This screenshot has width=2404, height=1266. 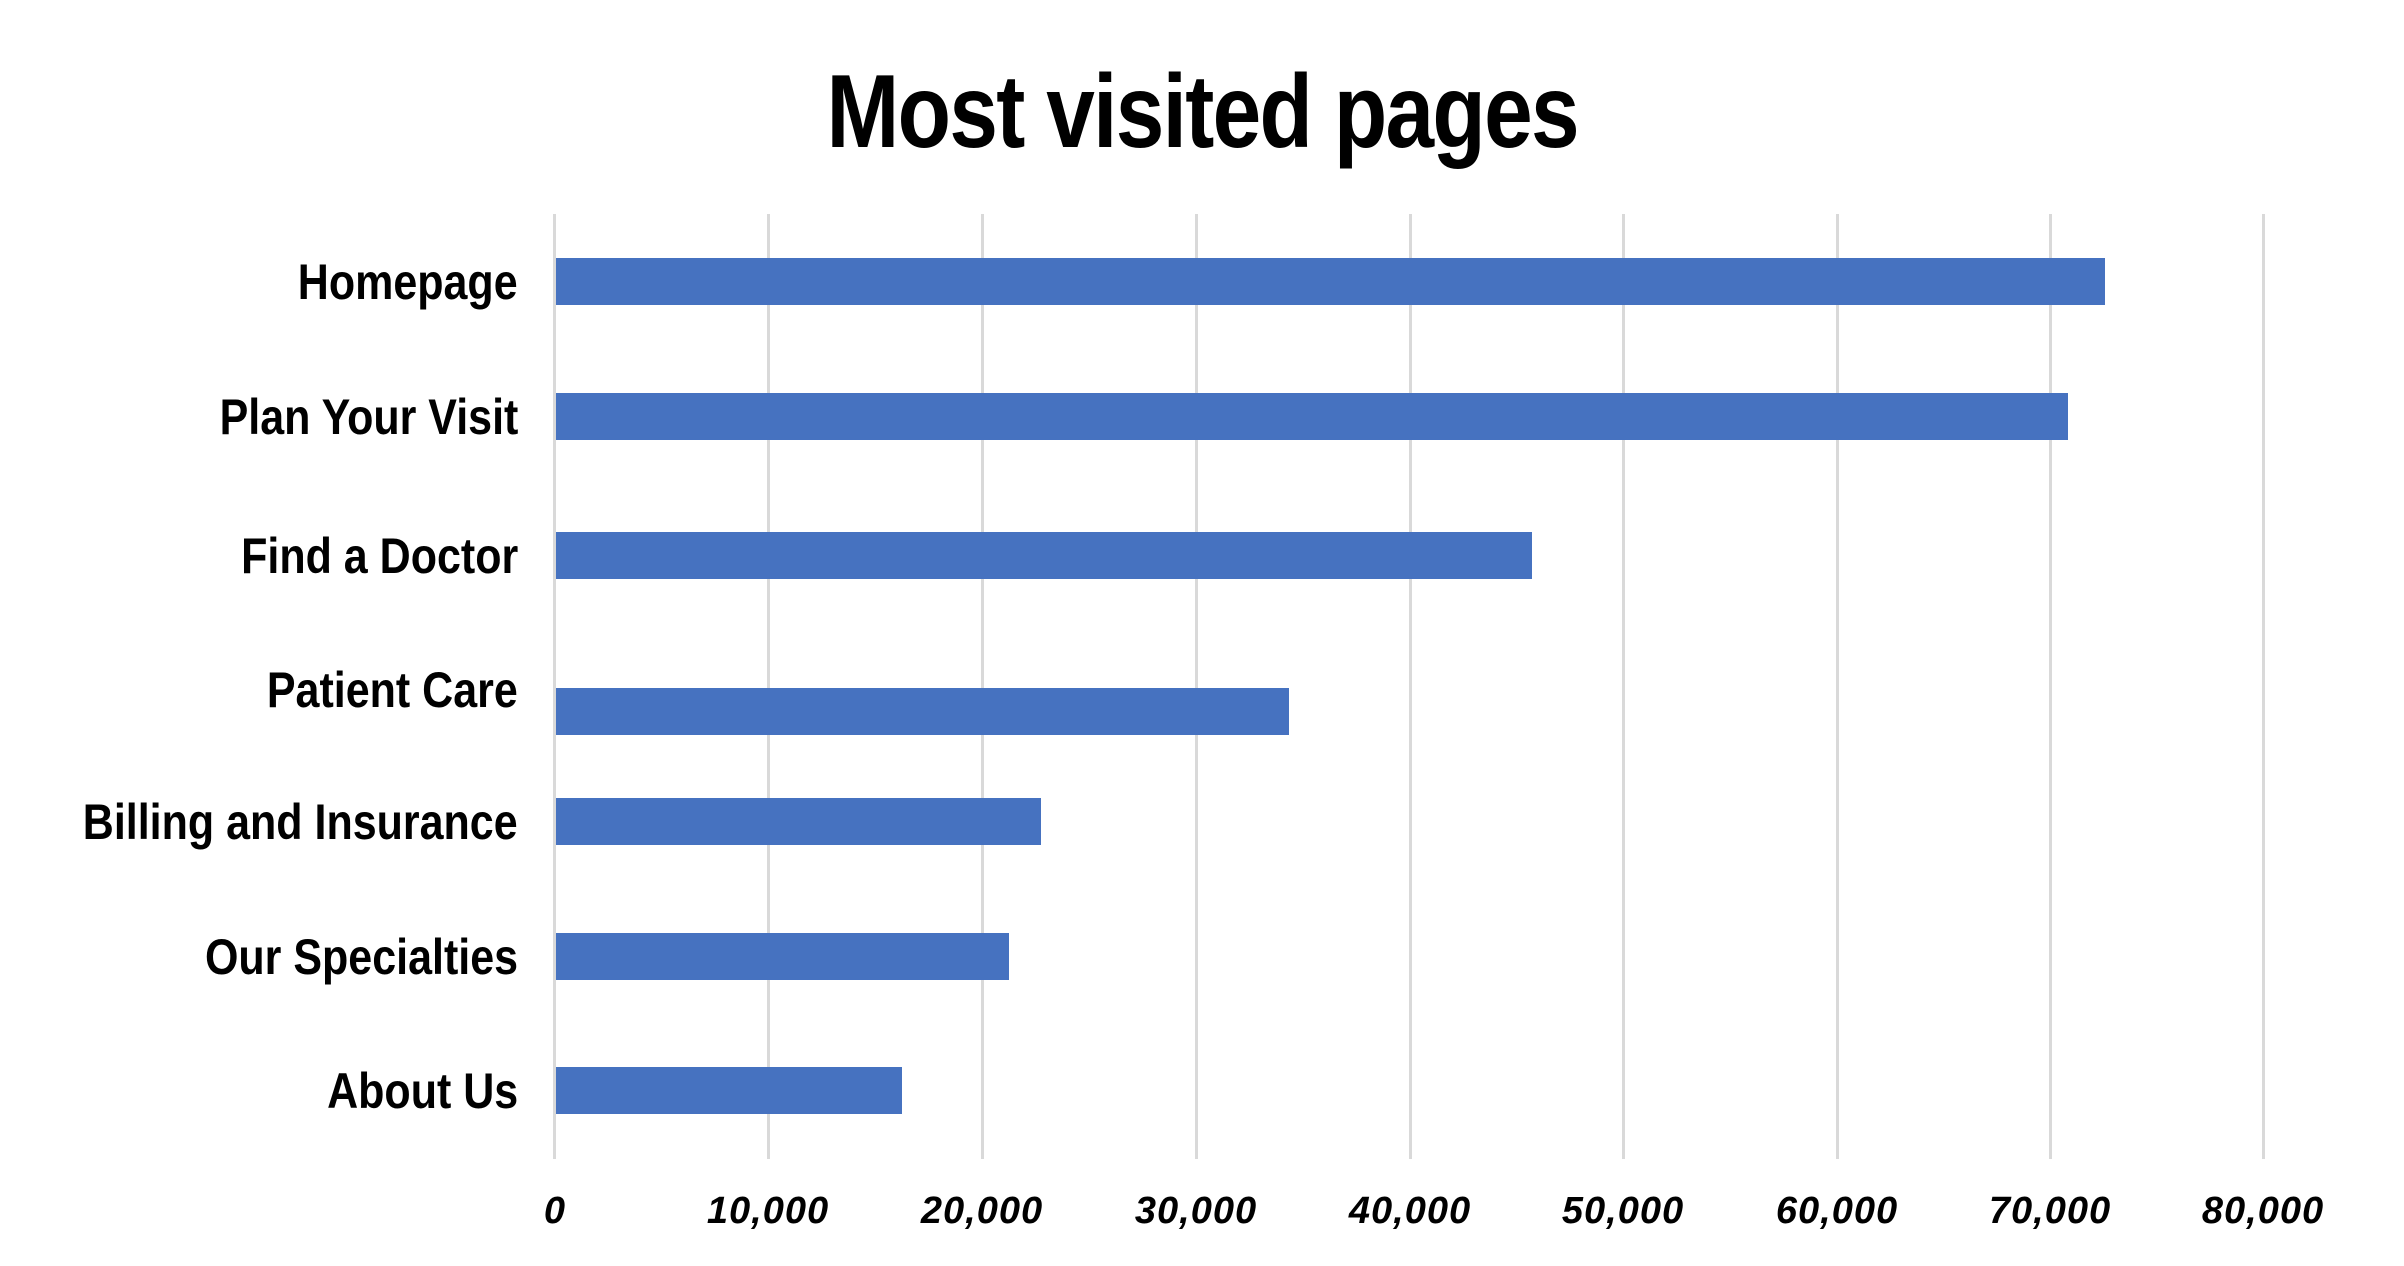 What do you see at coordinates (1837, 1211) in the screenshot?
I see `x-tick-label: 60,000` at bounding box center [1837, 1211].